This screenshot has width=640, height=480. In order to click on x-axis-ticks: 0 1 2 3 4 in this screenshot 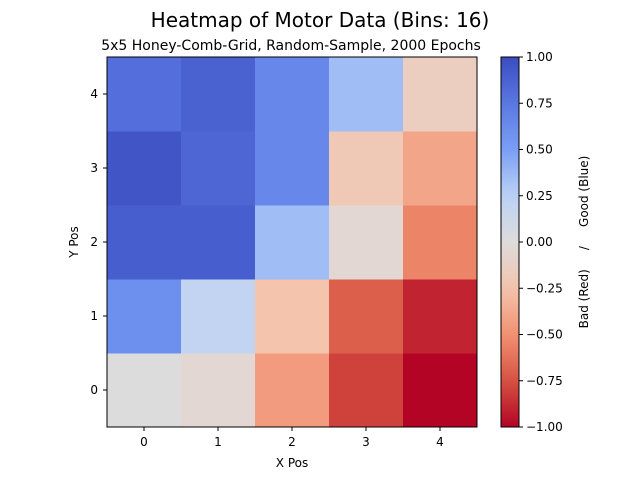, I will do `click(292, 438)`.